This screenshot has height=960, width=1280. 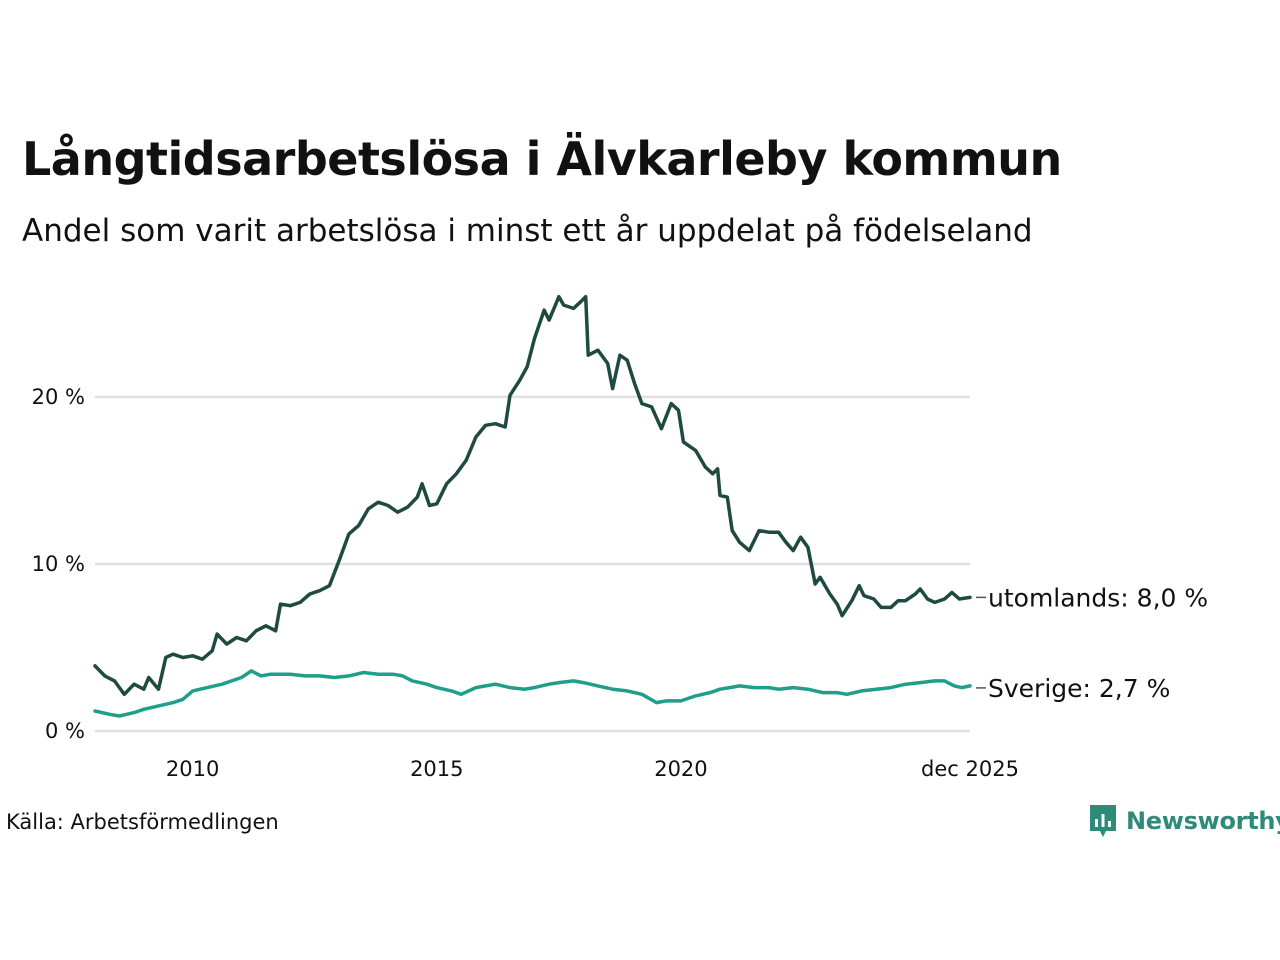 What do you see at coordinates (1079, 688) in the screenshot?
I see `end-label-sverige: Sverige: 2,7 %` at bounding box center [1079, 688].